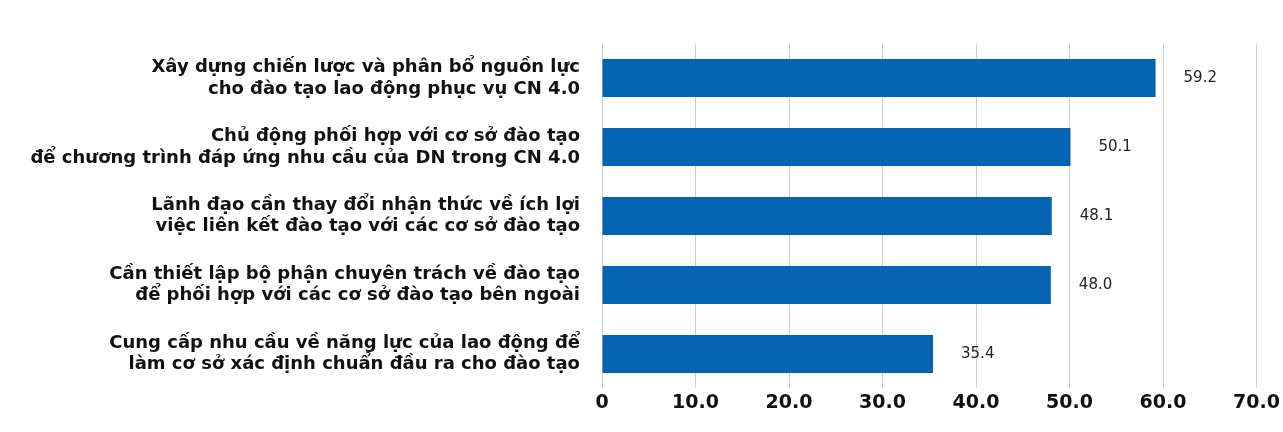  What do you see at coordinates (305, 145) in the screenshot?
I see `y-tick-label: Chủ động phối hợp với cơ sở đào tạo để chương trình đáp ứng nhu cầu của DN trong CN 4.0` at bounding box center [305, 145].